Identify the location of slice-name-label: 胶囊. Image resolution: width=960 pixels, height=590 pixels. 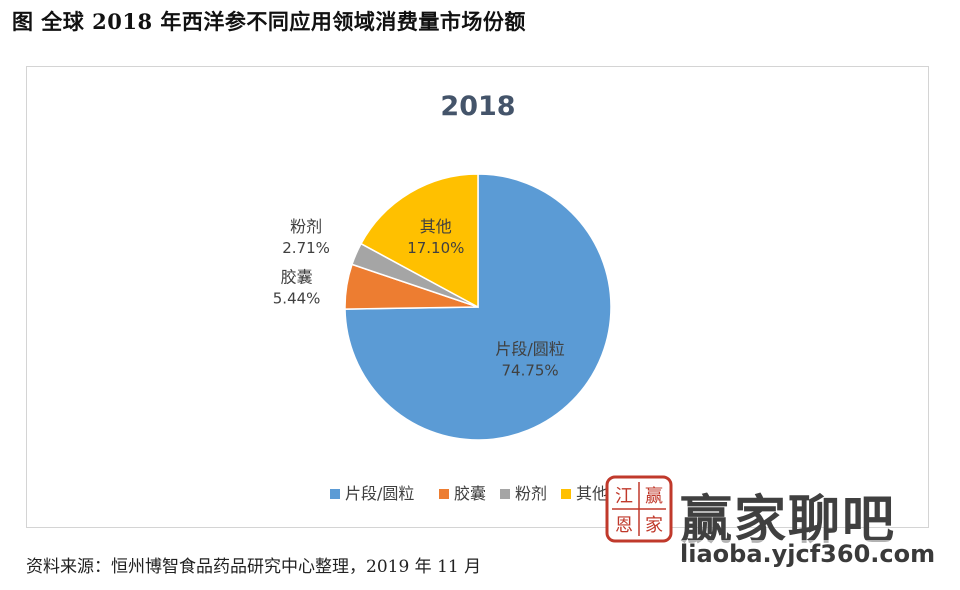
(297, 276).